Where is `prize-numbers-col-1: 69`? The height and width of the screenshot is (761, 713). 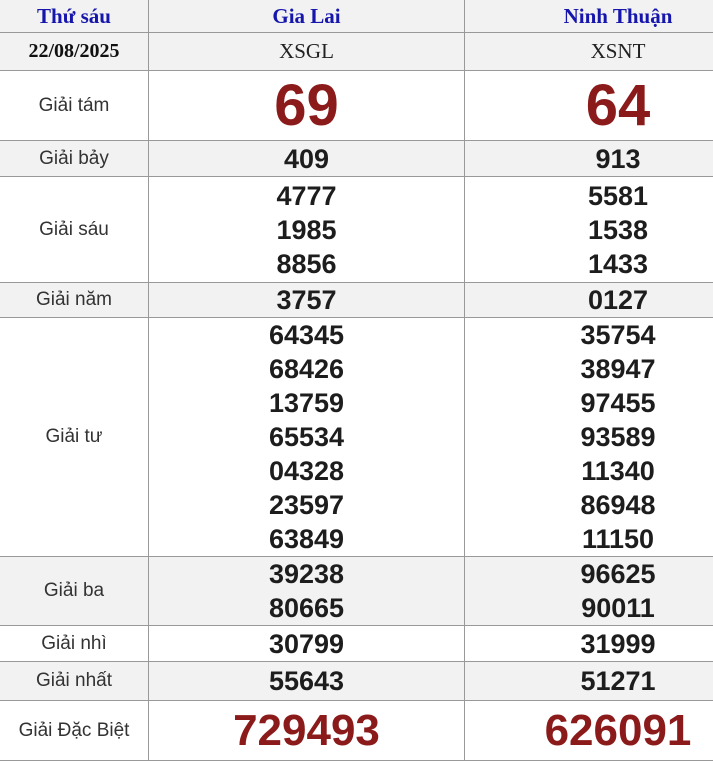
prize-numbers-col-1: 69 is located at coordinates (307, 106).